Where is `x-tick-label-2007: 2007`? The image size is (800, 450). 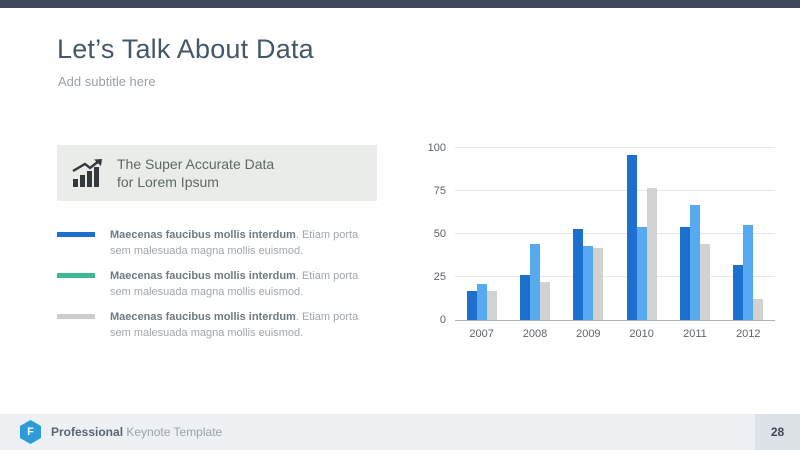 x-tick-label-2007: 2007 is located at coordinates (481, 334).